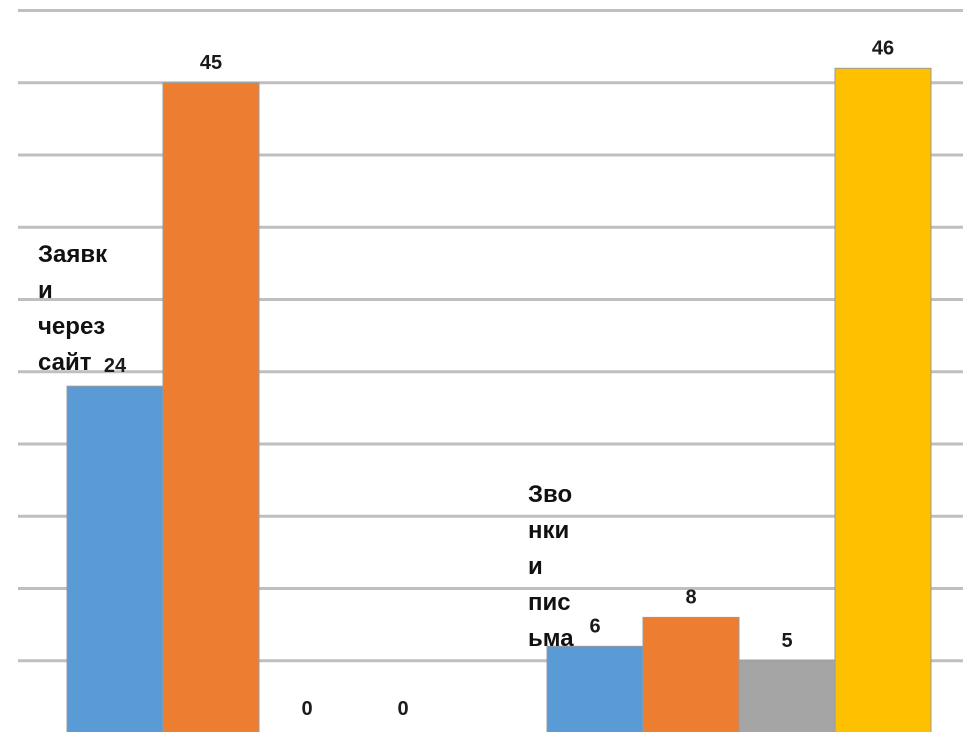 The height and width of the screenshot is (732, 963). I want to click on data-label: 6, so click(594, 626).